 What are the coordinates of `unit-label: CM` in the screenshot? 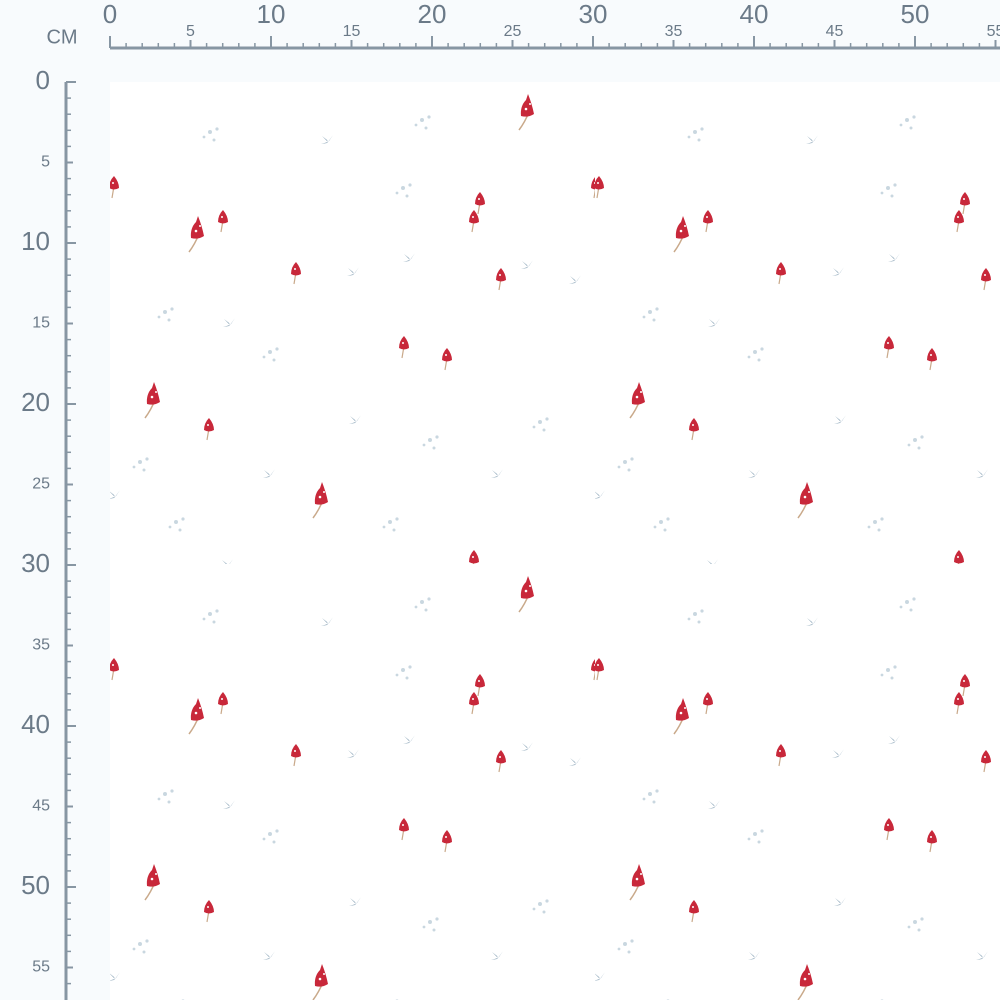 It's located at (61, 37).